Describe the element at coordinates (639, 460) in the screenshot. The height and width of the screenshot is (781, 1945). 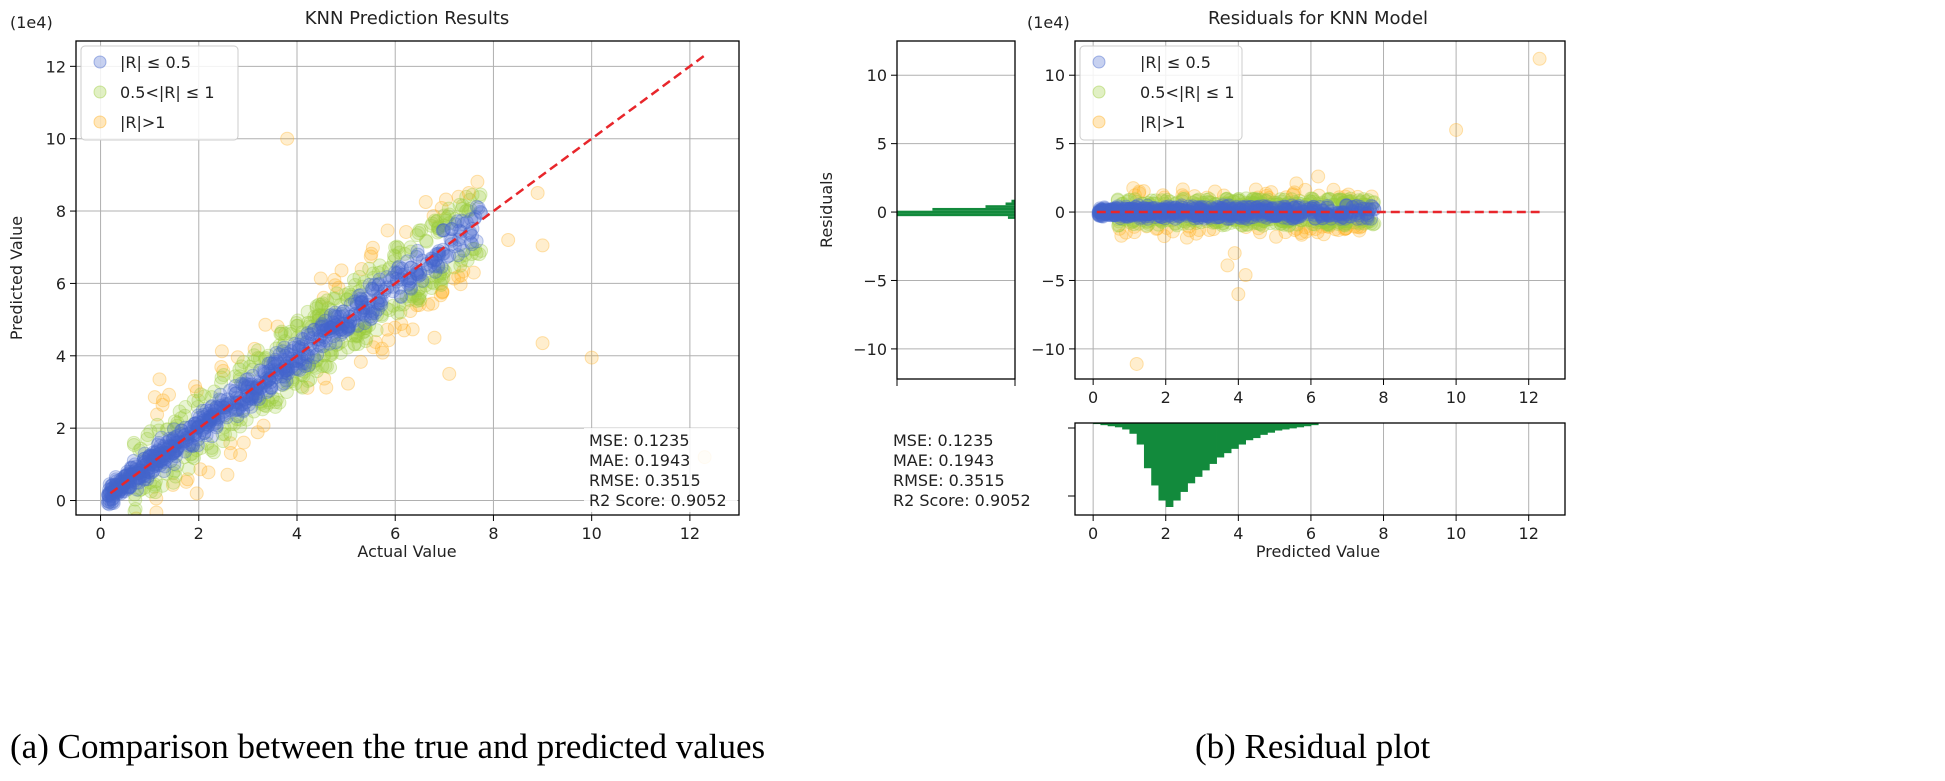
I see `left-stat-mae: MAE: 0.1943` at that location.